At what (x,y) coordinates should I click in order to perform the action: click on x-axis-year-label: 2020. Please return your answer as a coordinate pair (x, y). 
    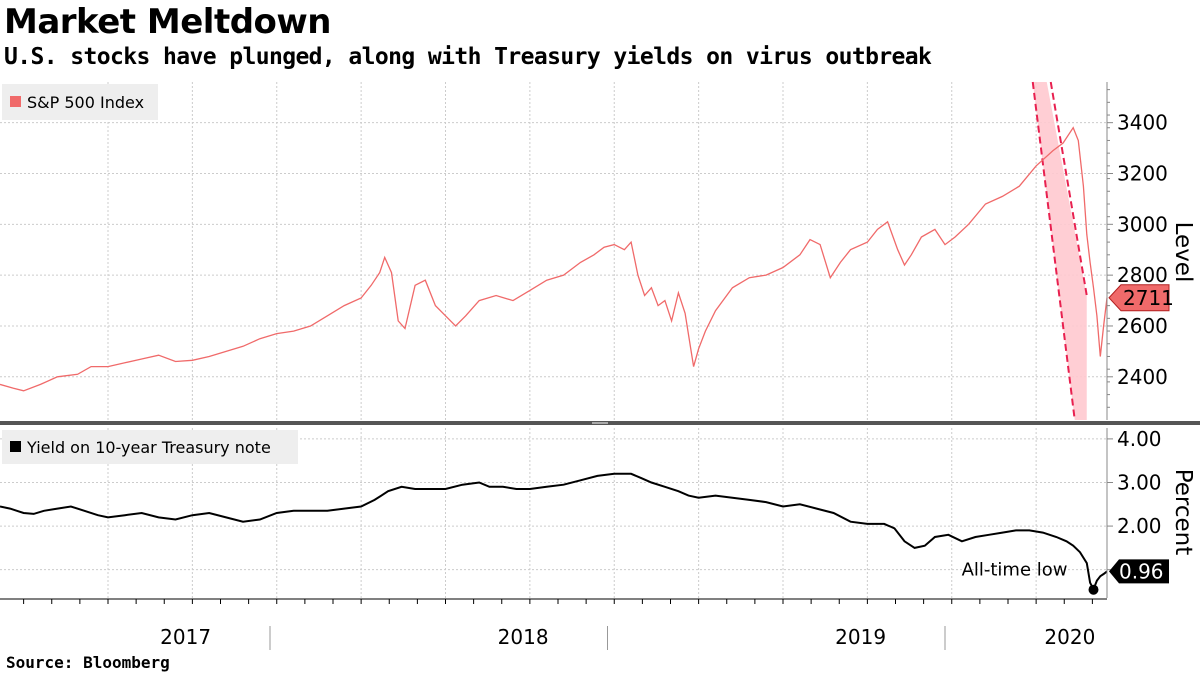
    Looking at the image, I should click on (1069, 637).